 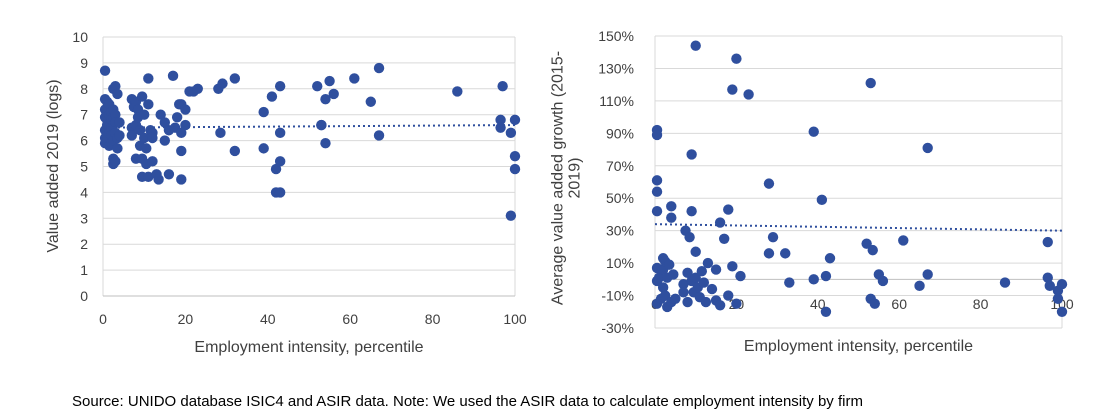 I want to click on chart2-x-tick-label: 40, so click(x=818, y=304).